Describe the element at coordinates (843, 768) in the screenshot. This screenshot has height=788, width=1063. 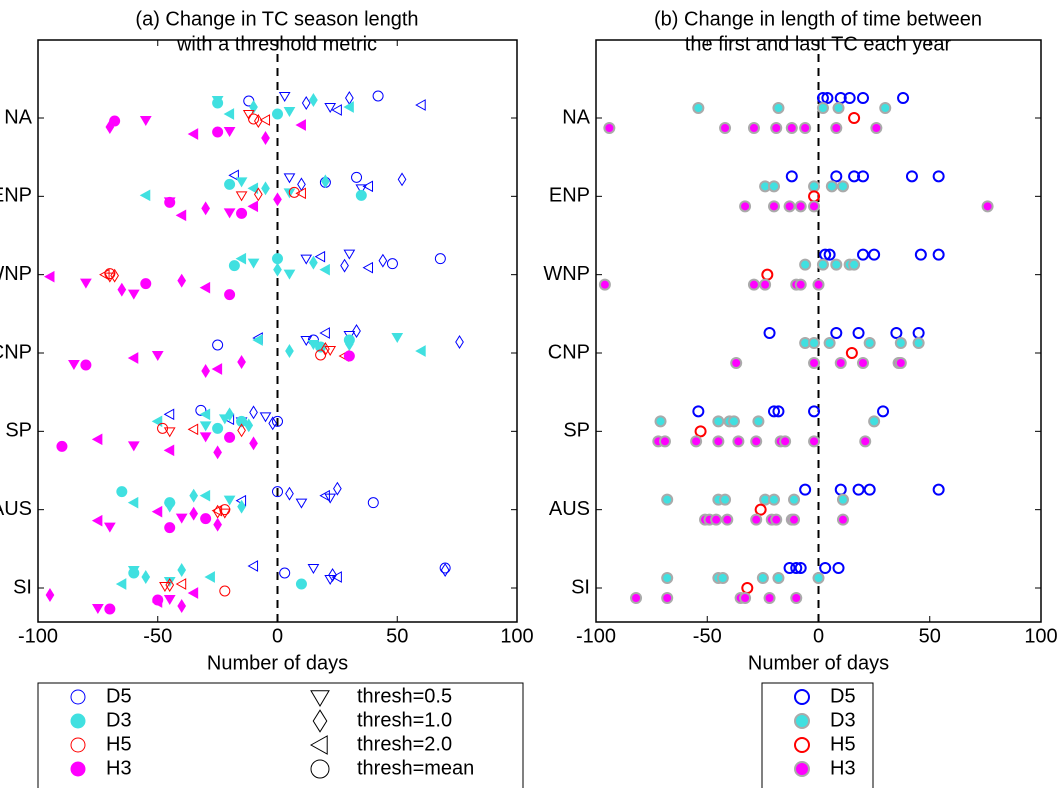
I see `legend-label: H3` at that location.